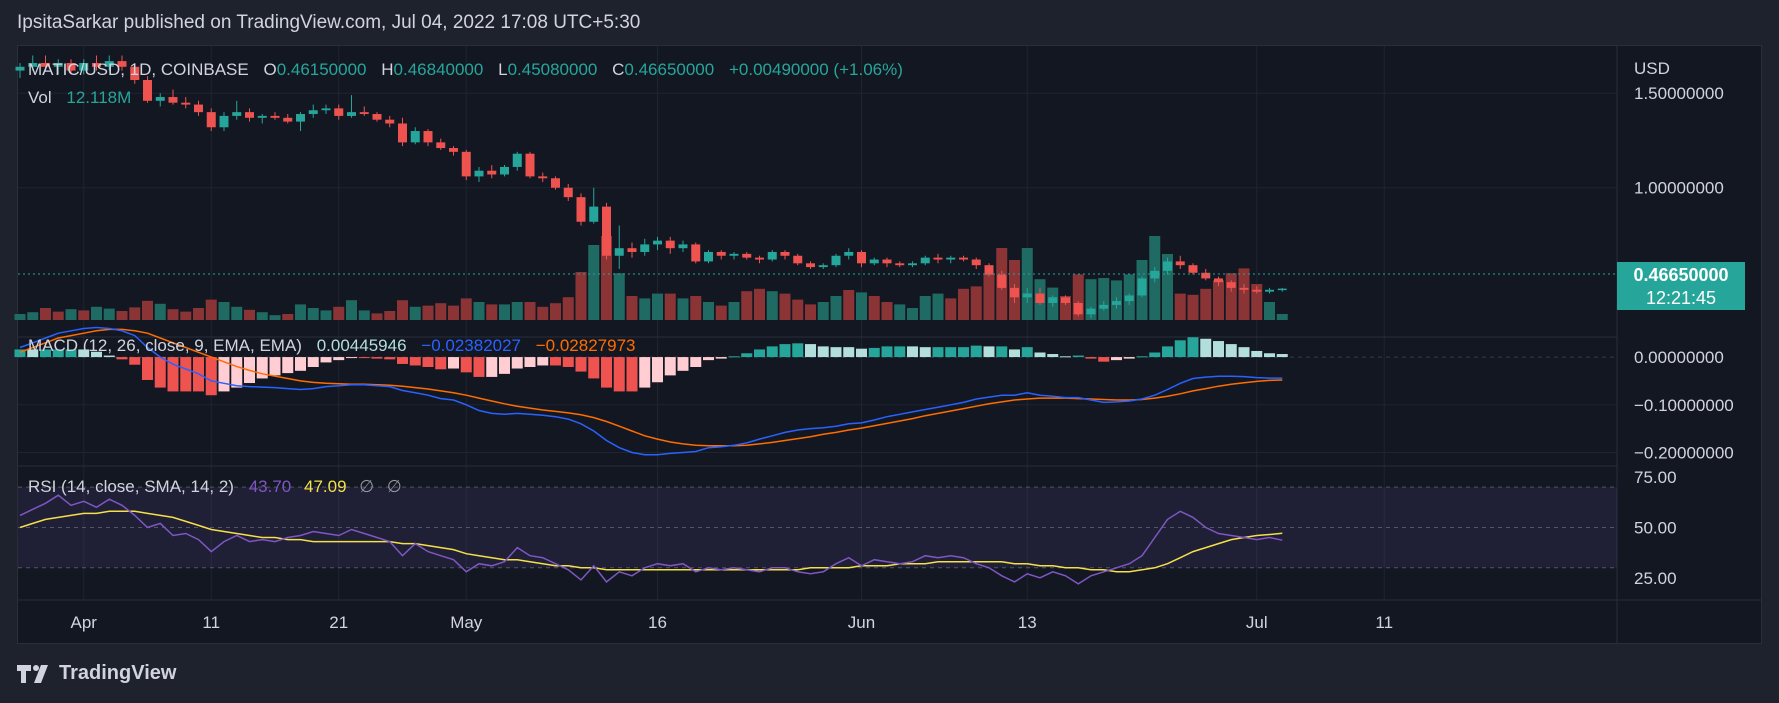  I want to click on macd-hist-value: 0.00445946, so click(361, 345).